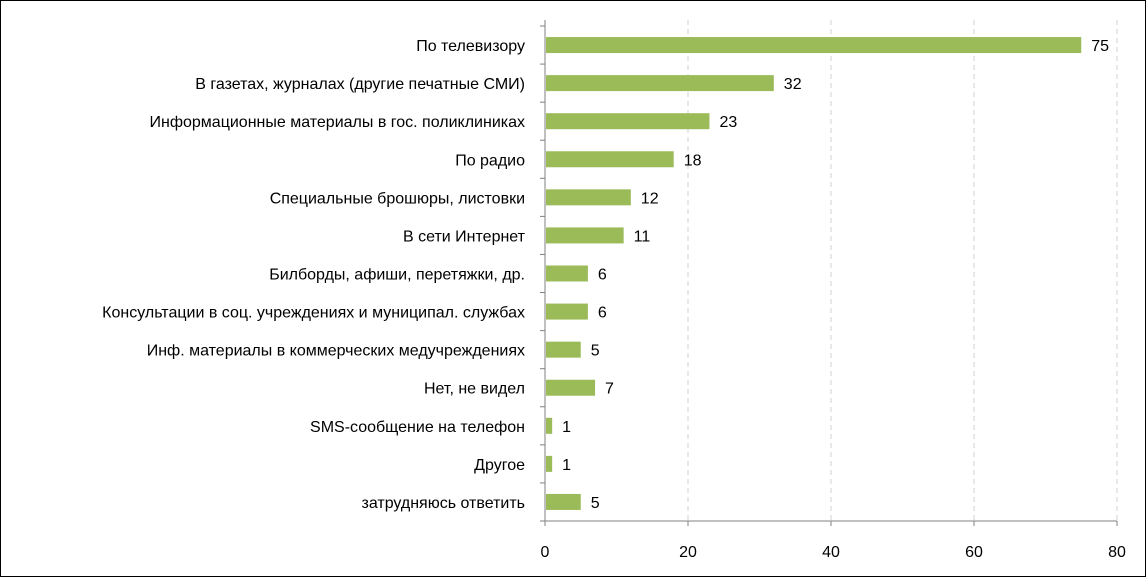  I want to click on x-tick-label: 80, so click(1117, 552).